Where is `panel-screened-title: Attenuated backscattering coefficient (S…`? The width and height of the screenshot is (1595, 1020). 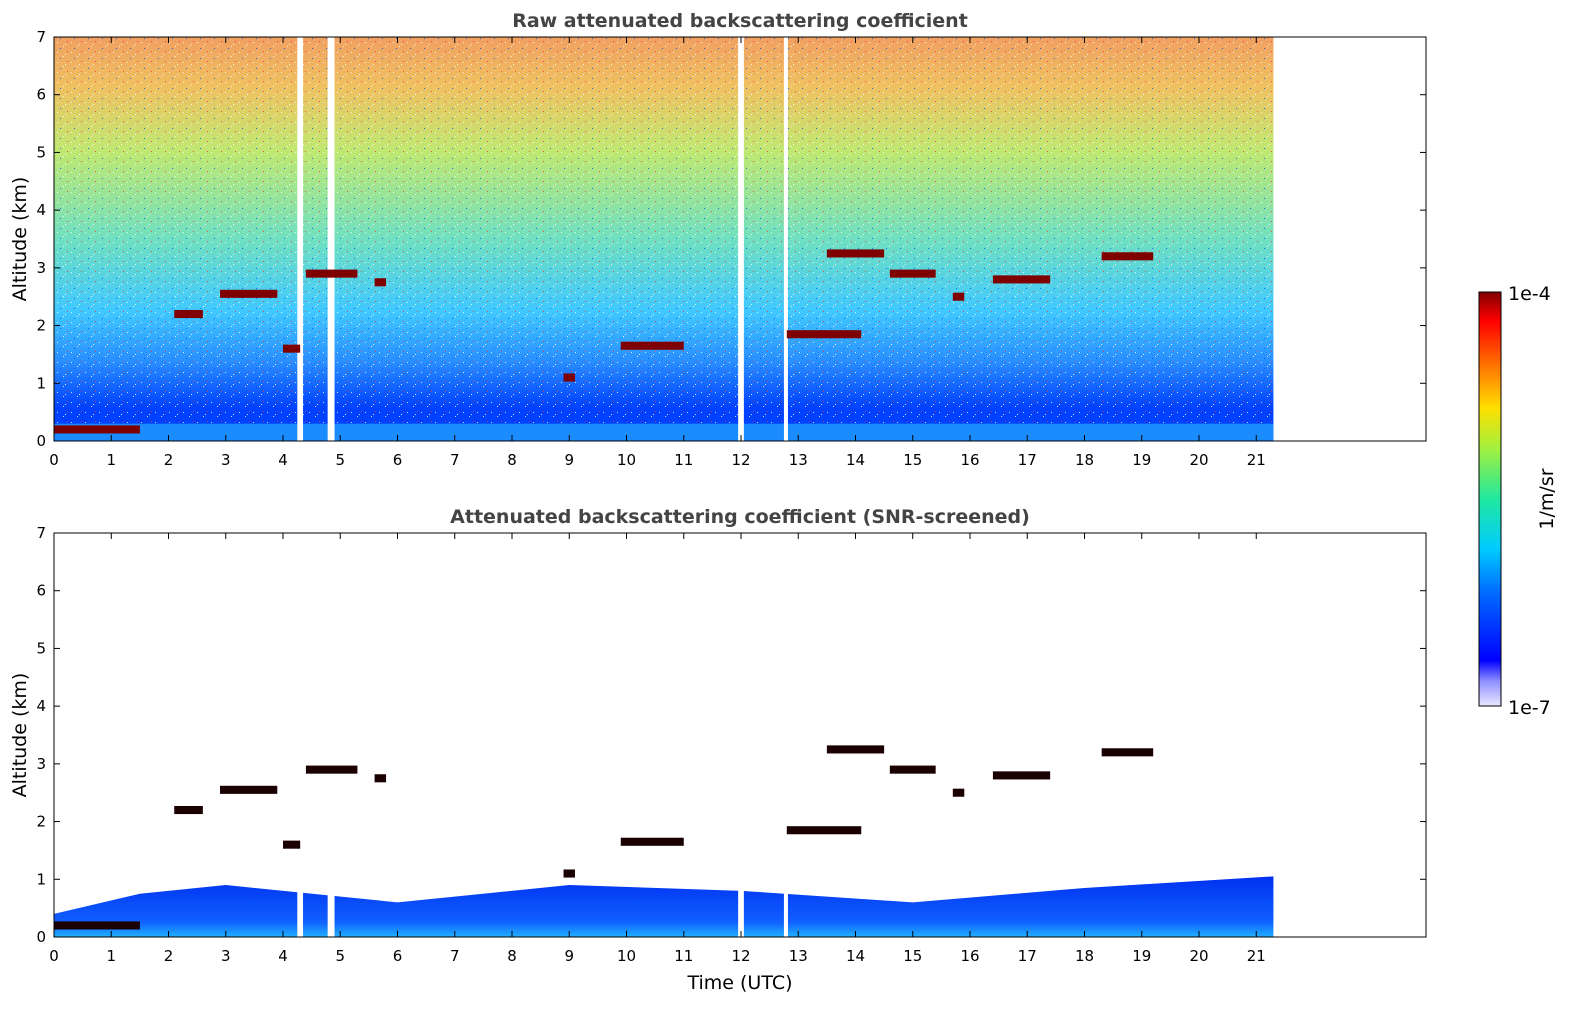
panel-screened-title: Attenuated backscattering coefficient (S… is located at coordinates (740, 517).